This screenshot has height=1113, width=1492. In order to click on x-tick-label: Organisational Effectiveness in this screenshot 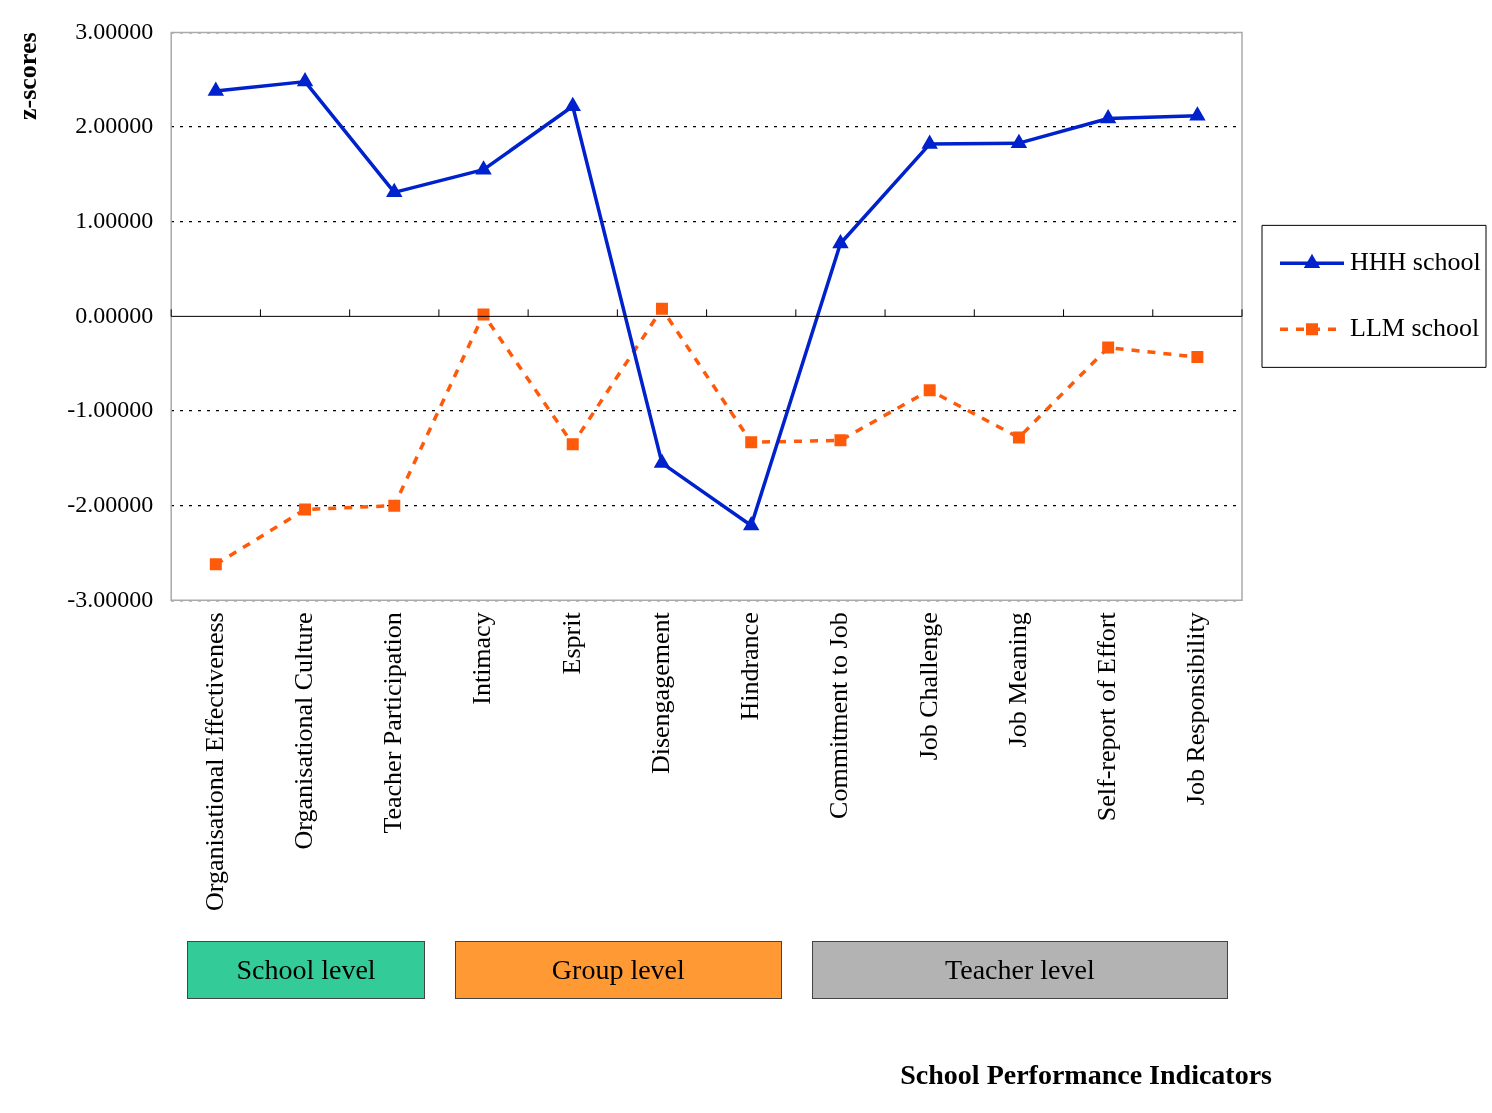, I will do `click(214, 761)`.